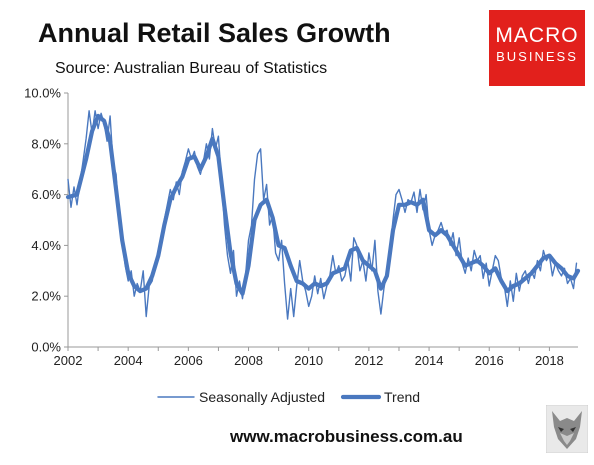 This screenshot has height=465, width=594. I want to click on chart-subtitle: Source: Australian Bureau of Statistics, so click(191, 68).